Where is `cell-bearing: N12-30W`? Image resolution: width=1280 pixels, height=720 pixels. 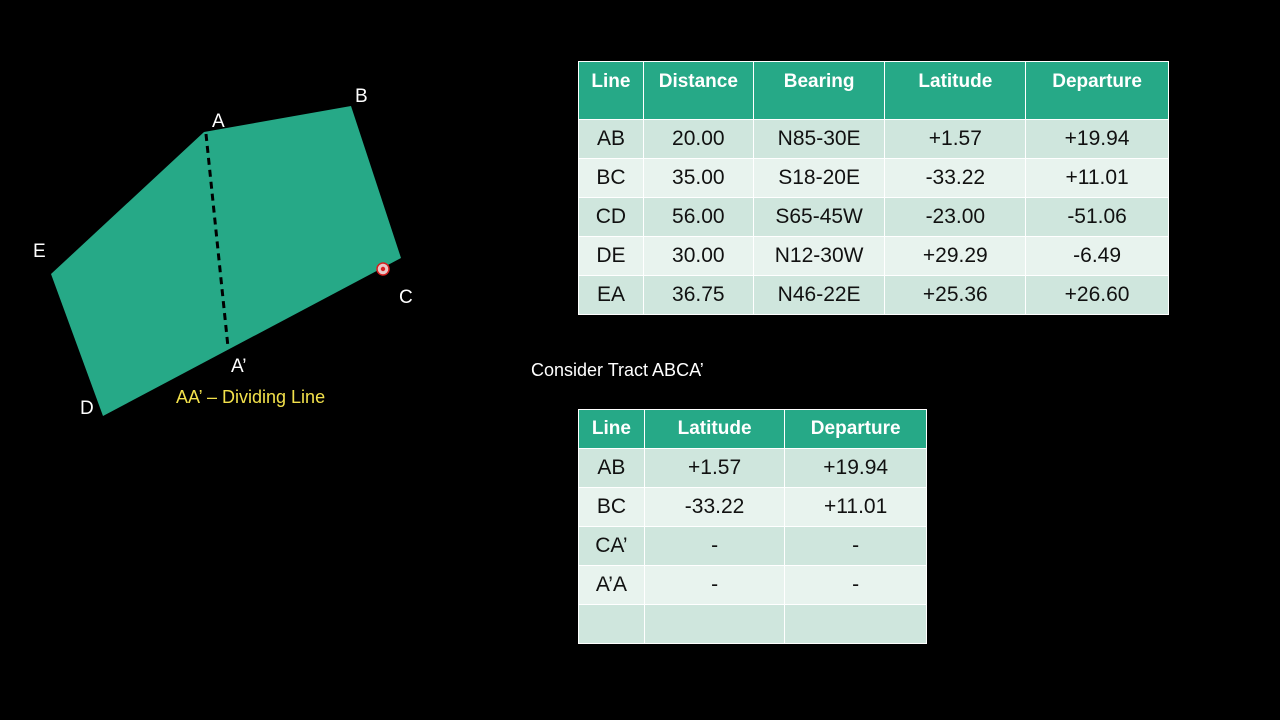 cell-bearing: N12-30W is located at coordinates (819, 256).